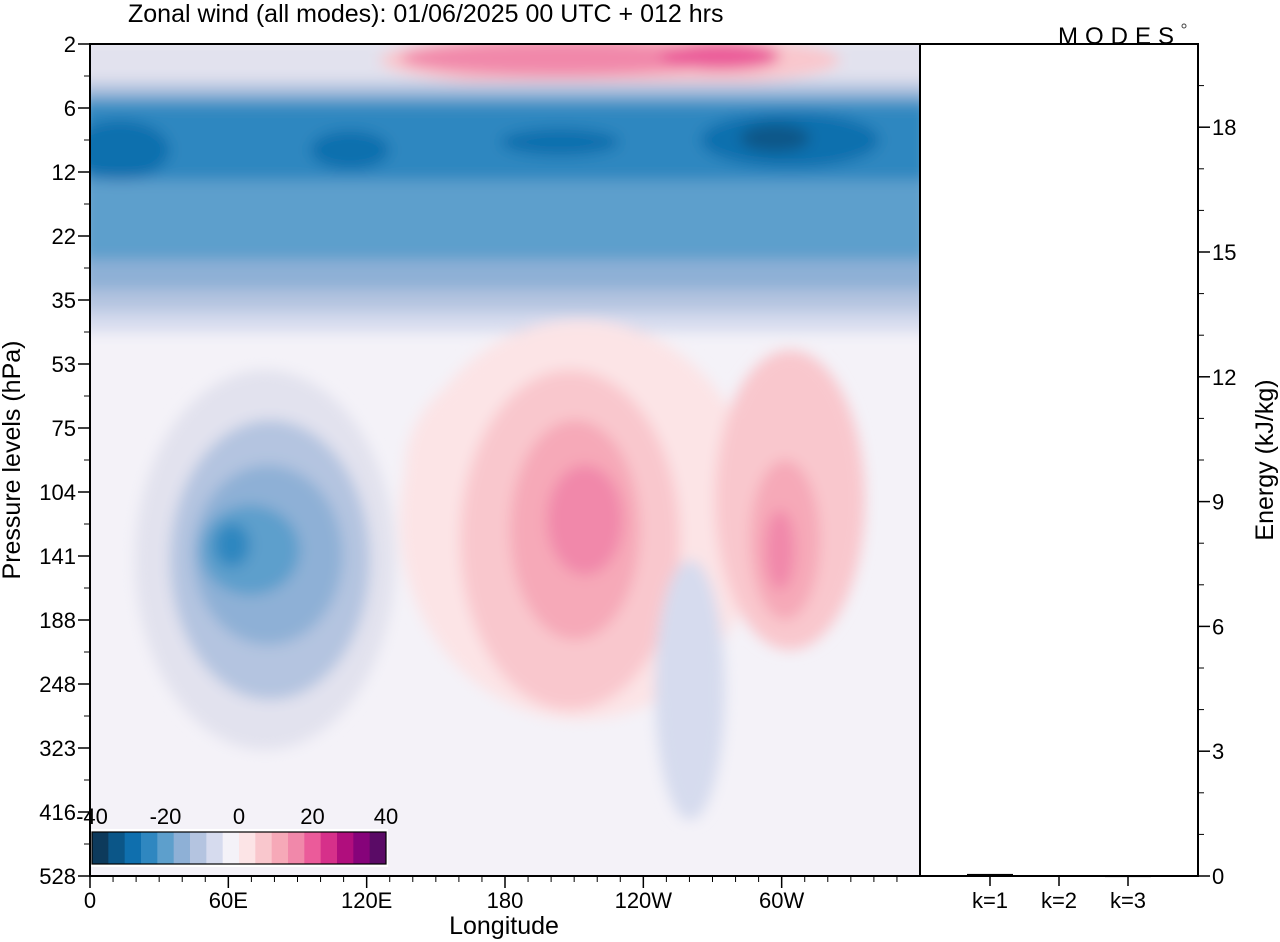 Image resolution: width=1280 pixels, height=942 pixels. What do you see at coordinates (1119, 36) in the screenshot?
I see `modes-logo: MODES` at bounding box center [1119, 36].